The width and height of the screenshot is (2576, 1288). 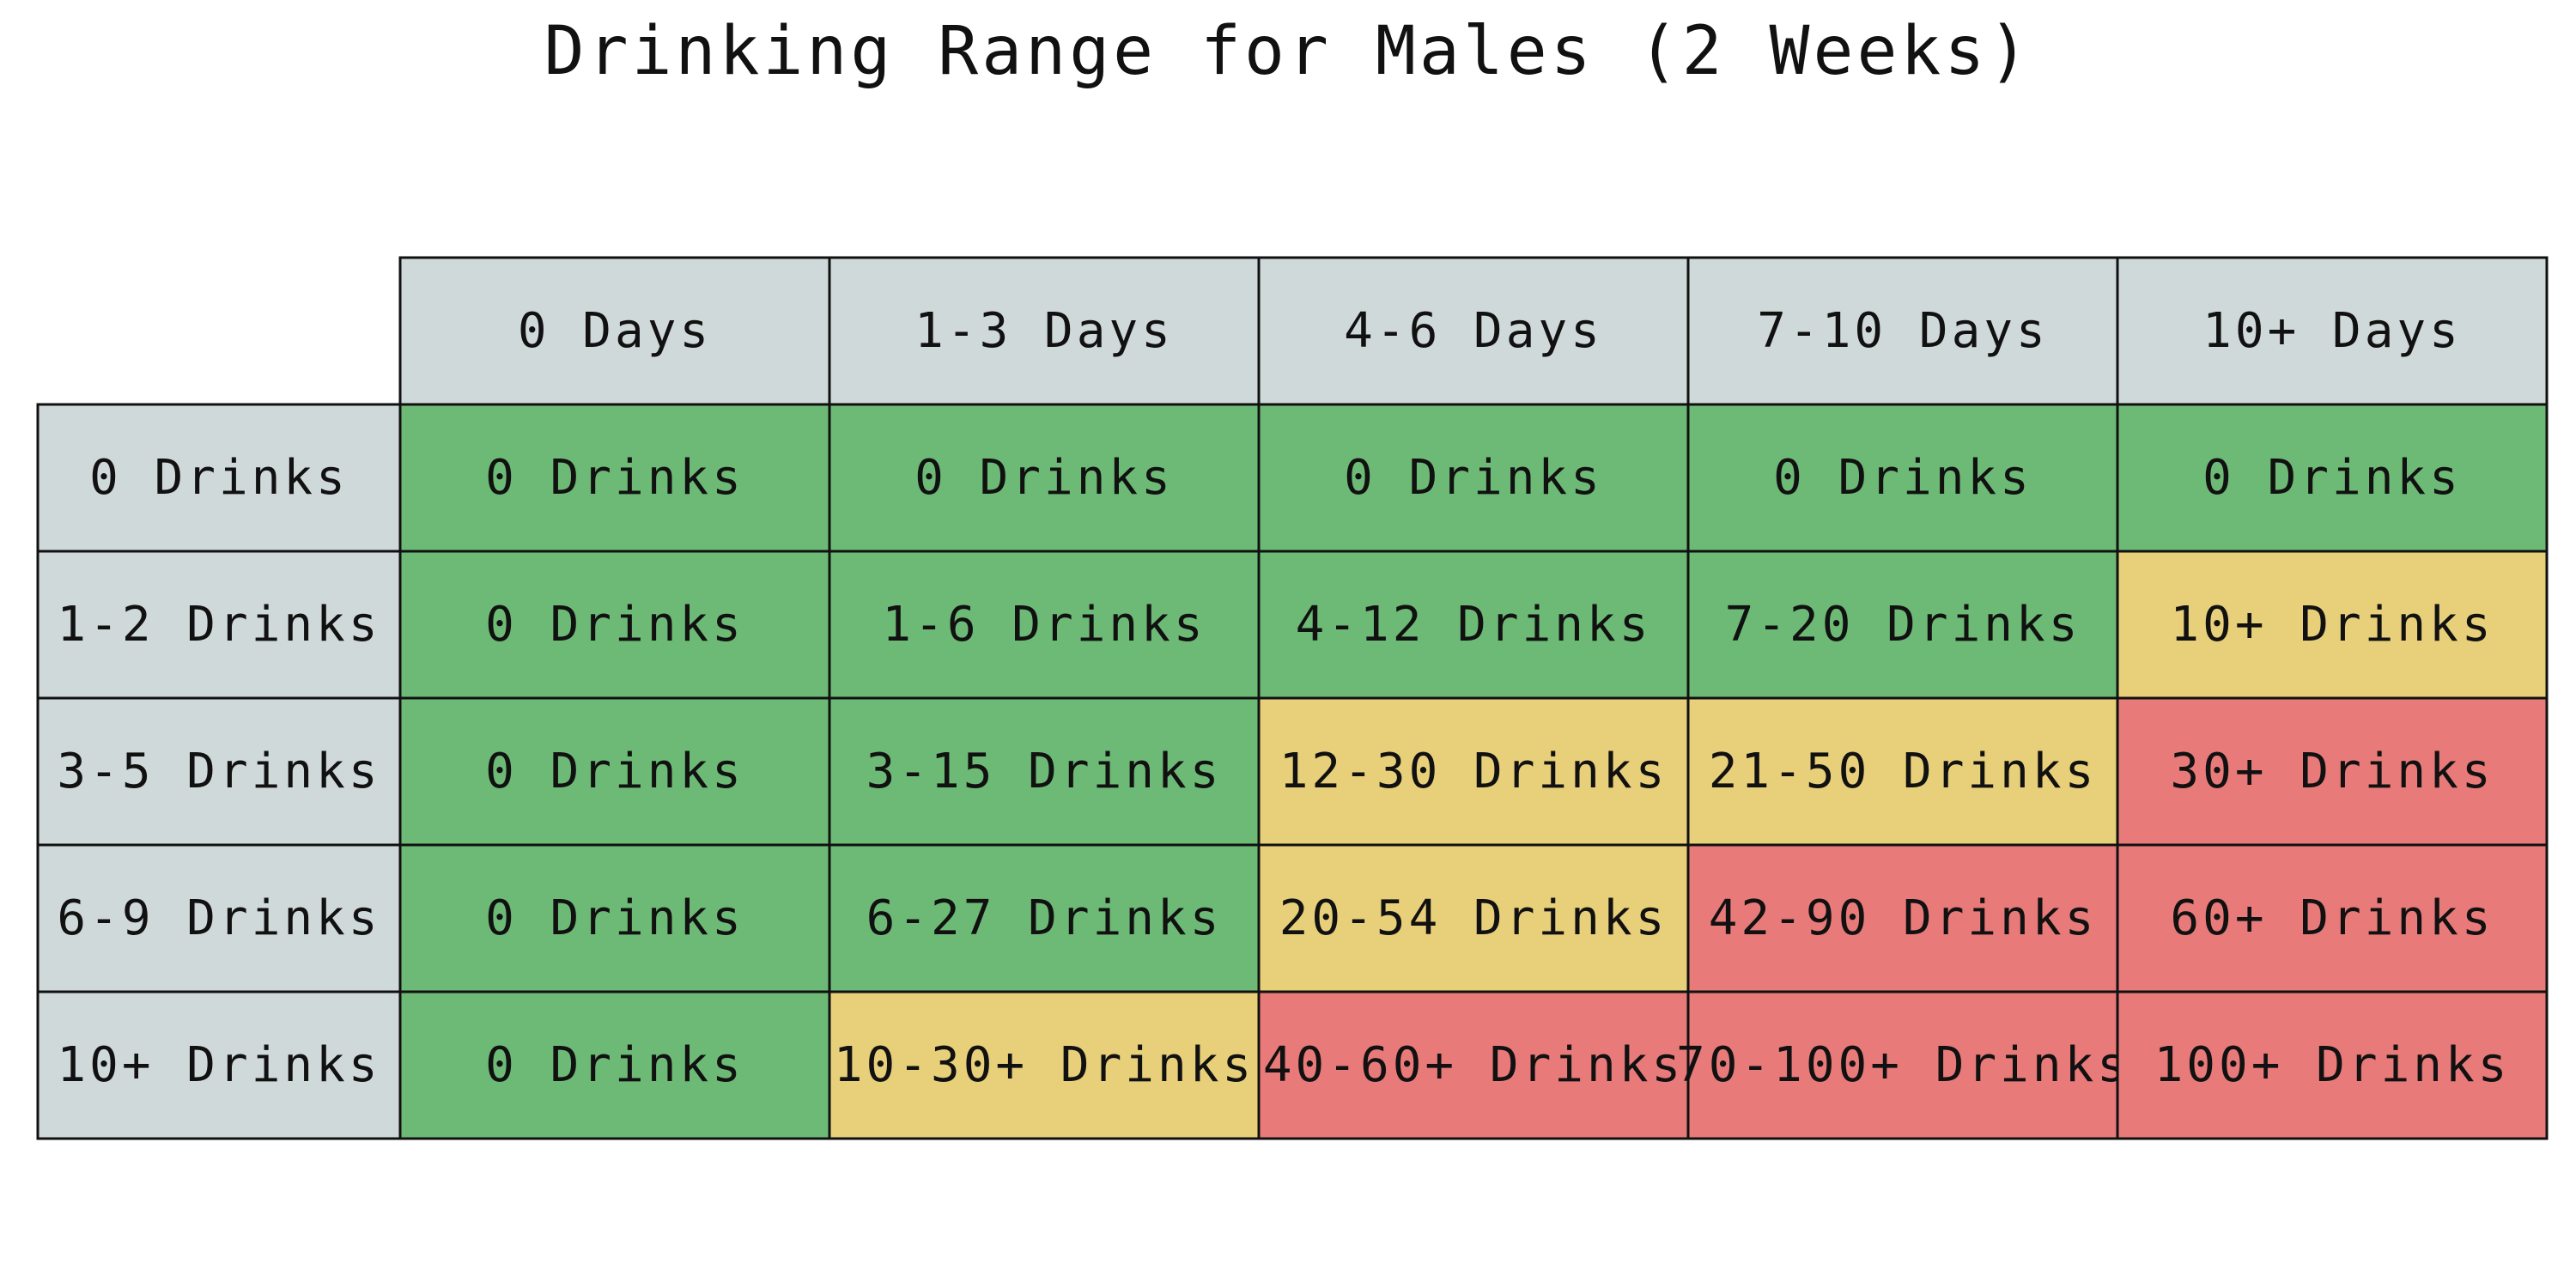 I want to click on heatmap-cell-label: 70-100+ Drinks, so click(x=1902, y=1065).